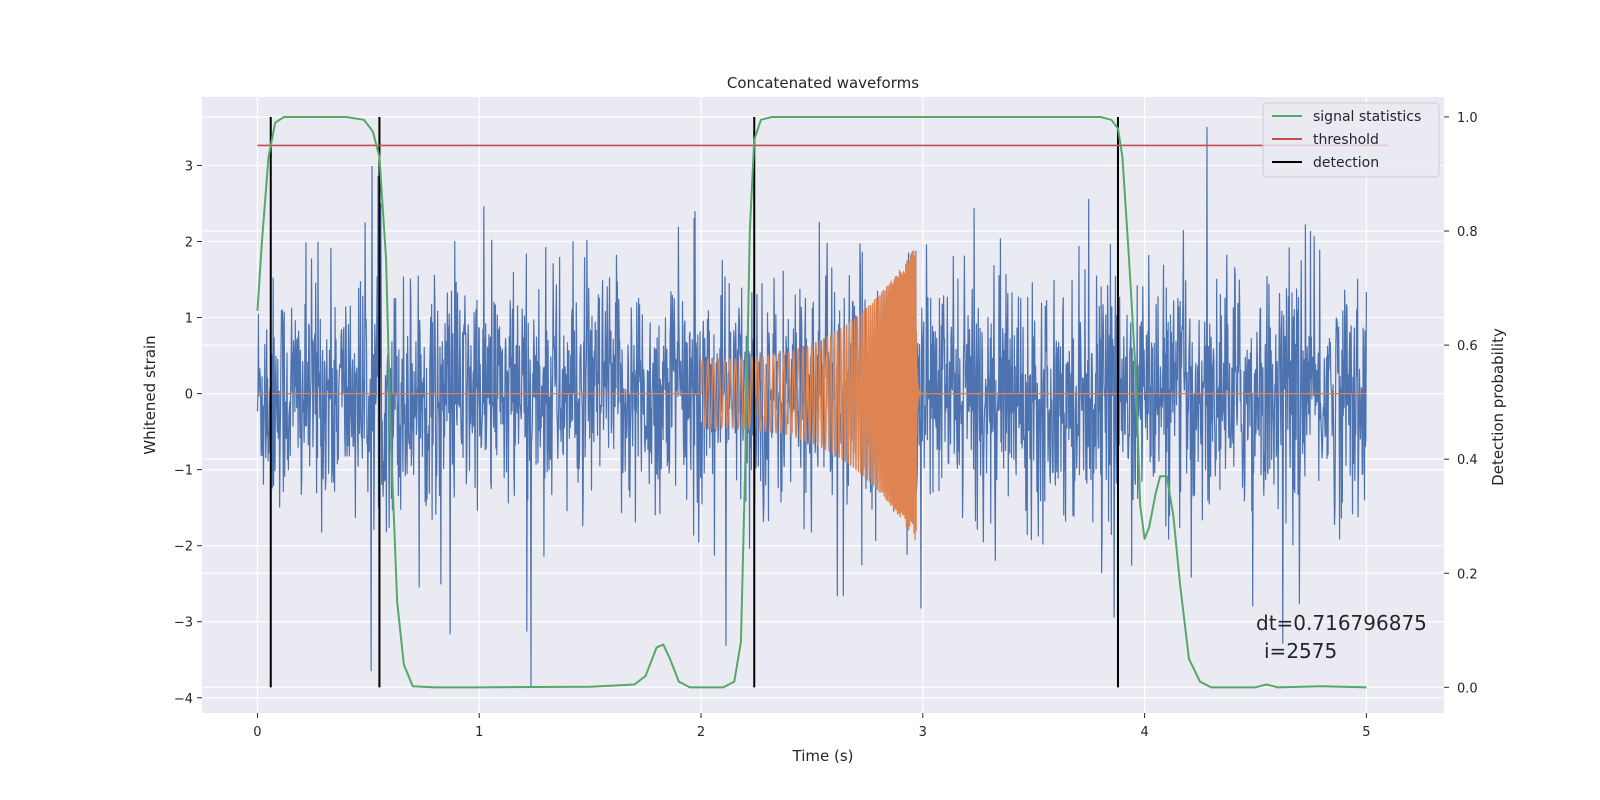 This screenshot has width=1600, height=800. Describe the element at coordinates (183, 623) in the screenshot. I see `y-tick-label: −3` at that location.